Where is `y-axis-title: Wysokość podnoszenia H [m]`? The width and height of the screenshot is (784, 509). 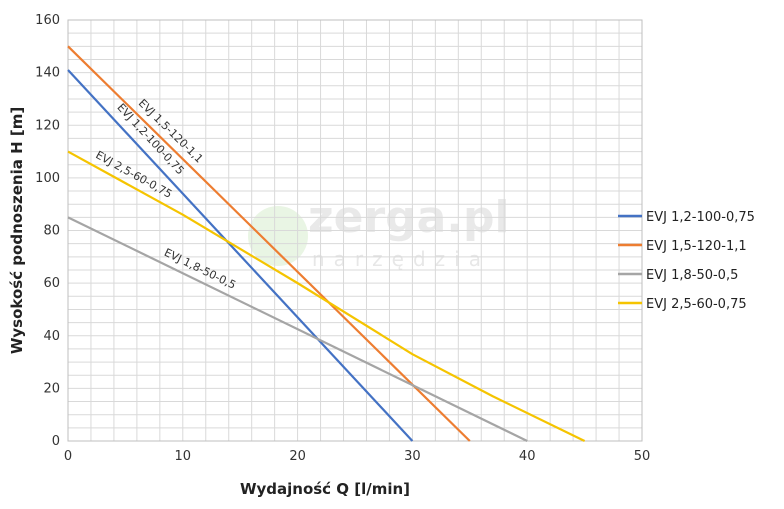 y-axis-title: Wysokość podnoszenia H [m] is located at coordinates (17, 230).